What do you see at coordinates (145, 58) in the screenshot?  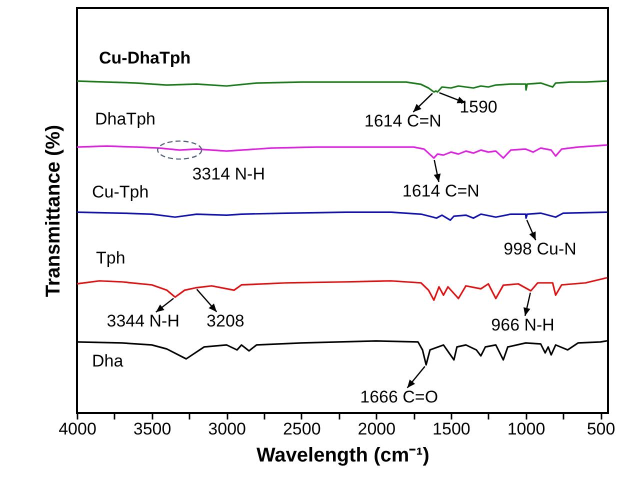 I see `series-label: Cu-DhaTph` at bounding box center [145, 58].